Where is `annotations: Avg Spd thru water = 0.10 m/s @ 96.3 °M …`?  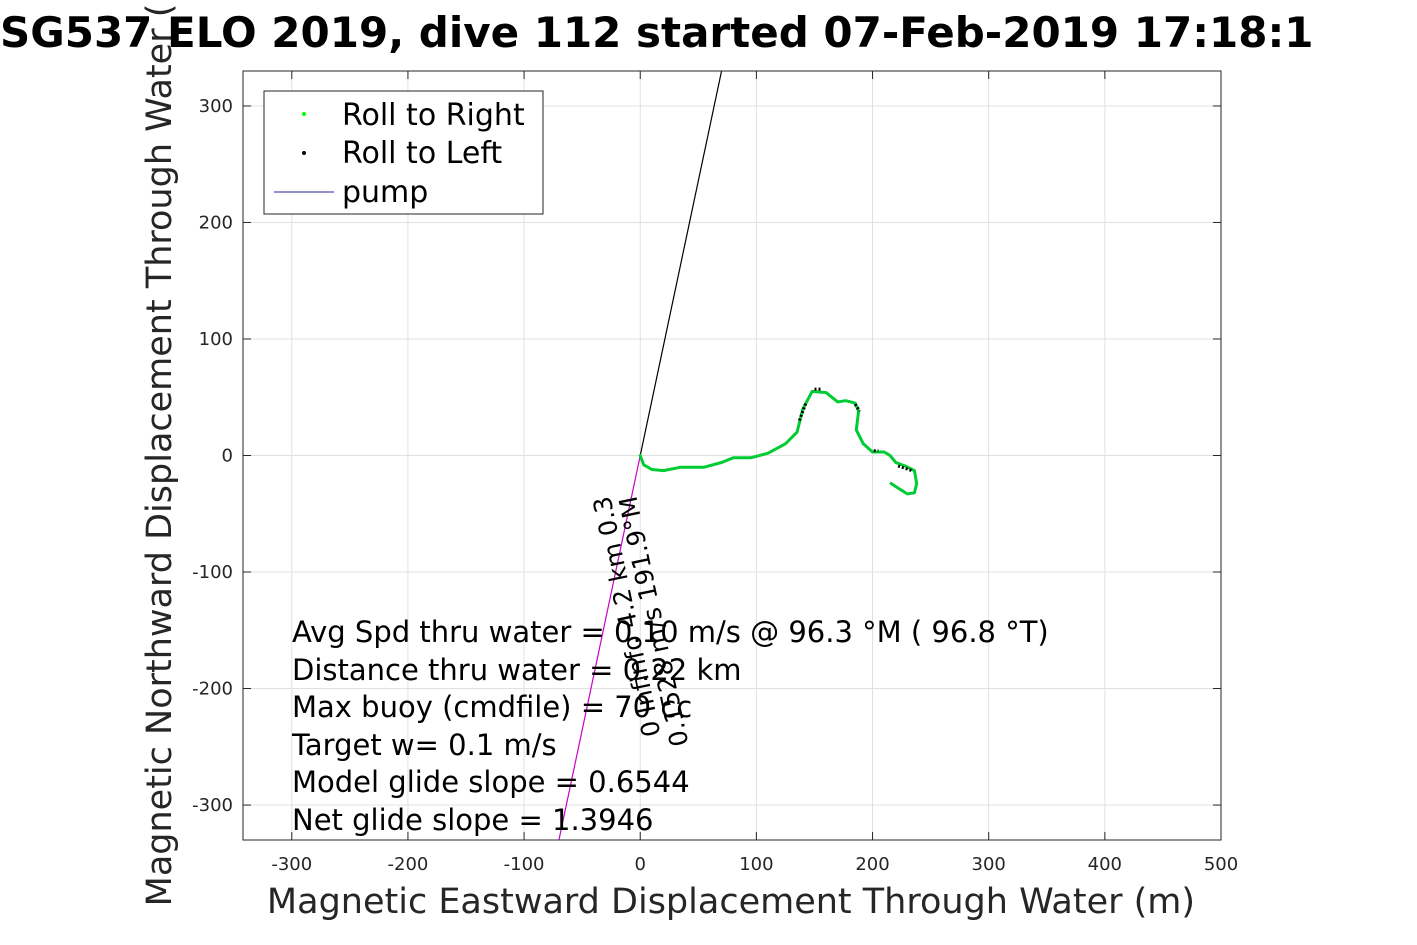
annotations: Avg Spd thru water = 0.10 m/s @ 96.3 °M … is located at coordinates (670, 726).